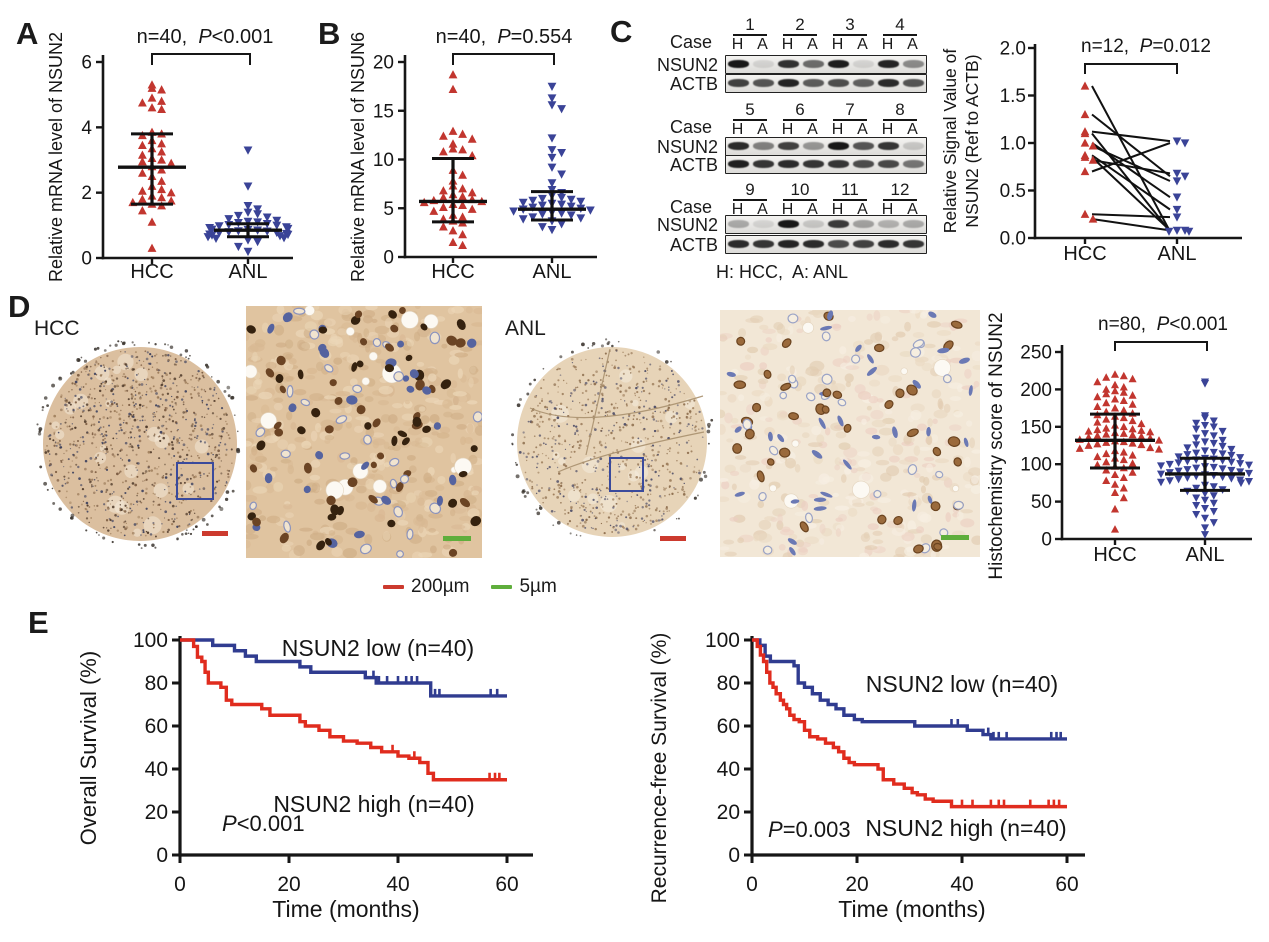 Image resolution: width=1269 pixels, height=942 pixels. Describe the element at coordinates (826, 83) in the screenshot. I see `blot-strip-actb` at that location.